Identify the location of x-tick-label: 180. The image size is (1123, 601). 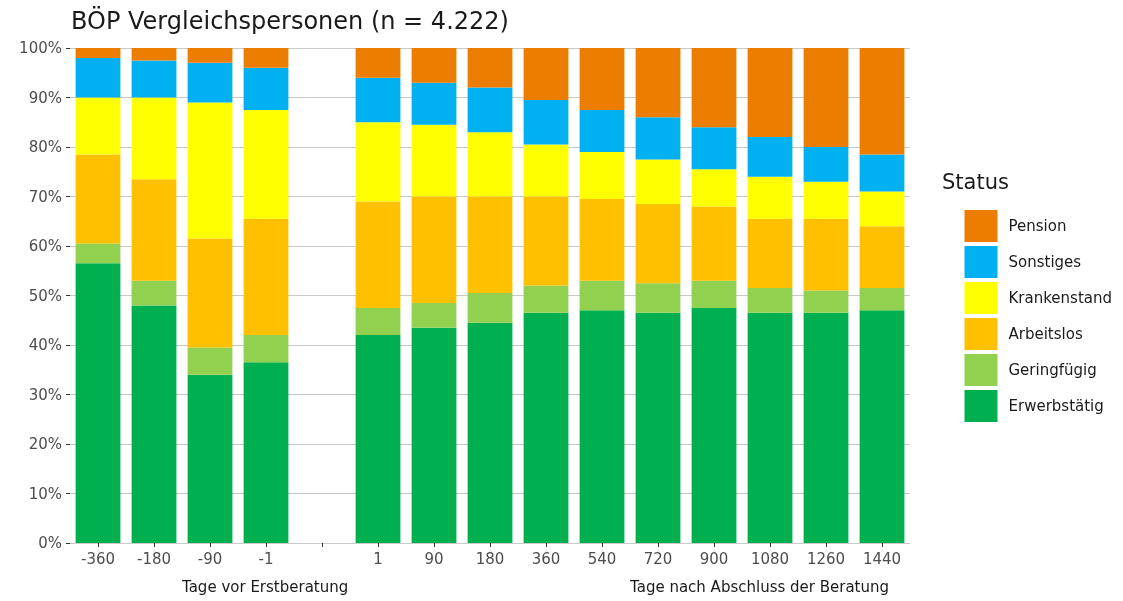
(490, 558).